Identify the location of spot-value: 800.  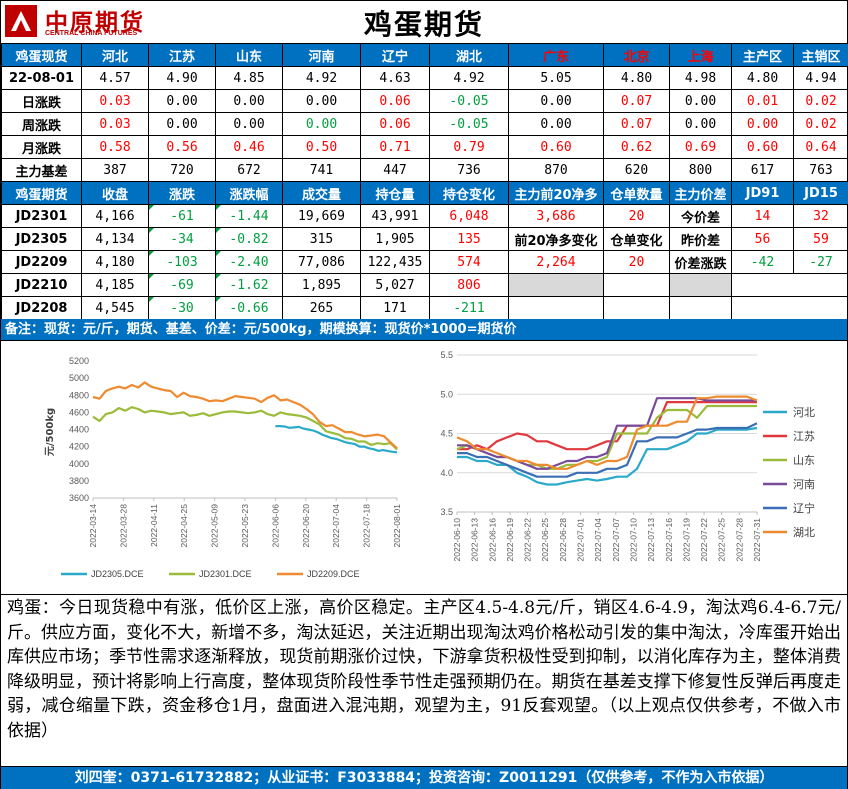
(700, 170).